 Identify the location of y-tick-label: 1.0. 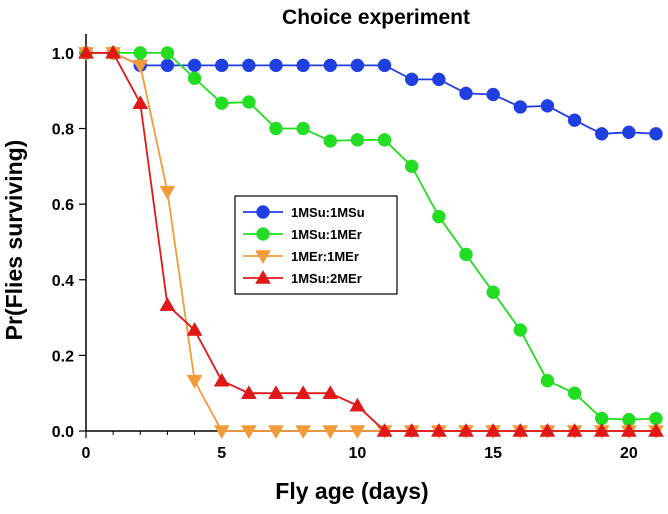
(63, 54).